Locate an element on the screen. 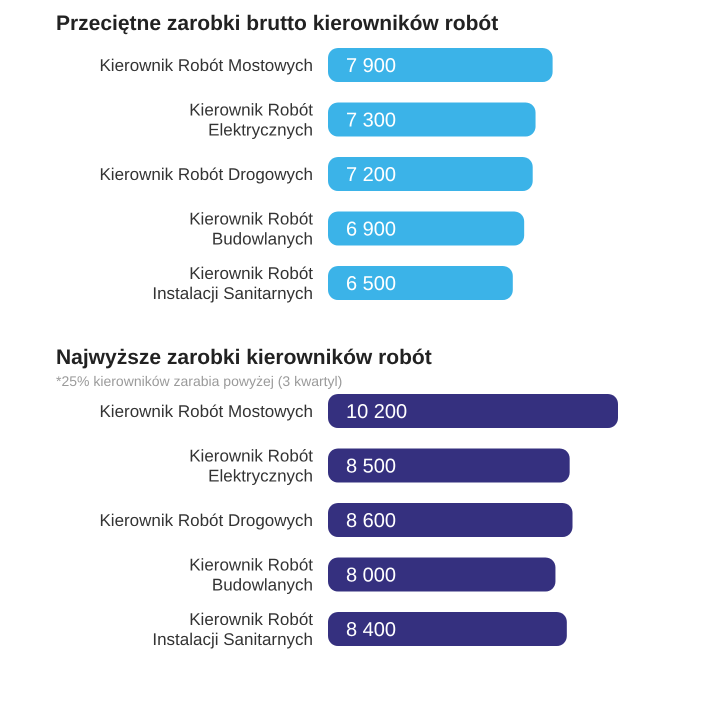  data-label: 8 600 is located at coordinates (371, 521).